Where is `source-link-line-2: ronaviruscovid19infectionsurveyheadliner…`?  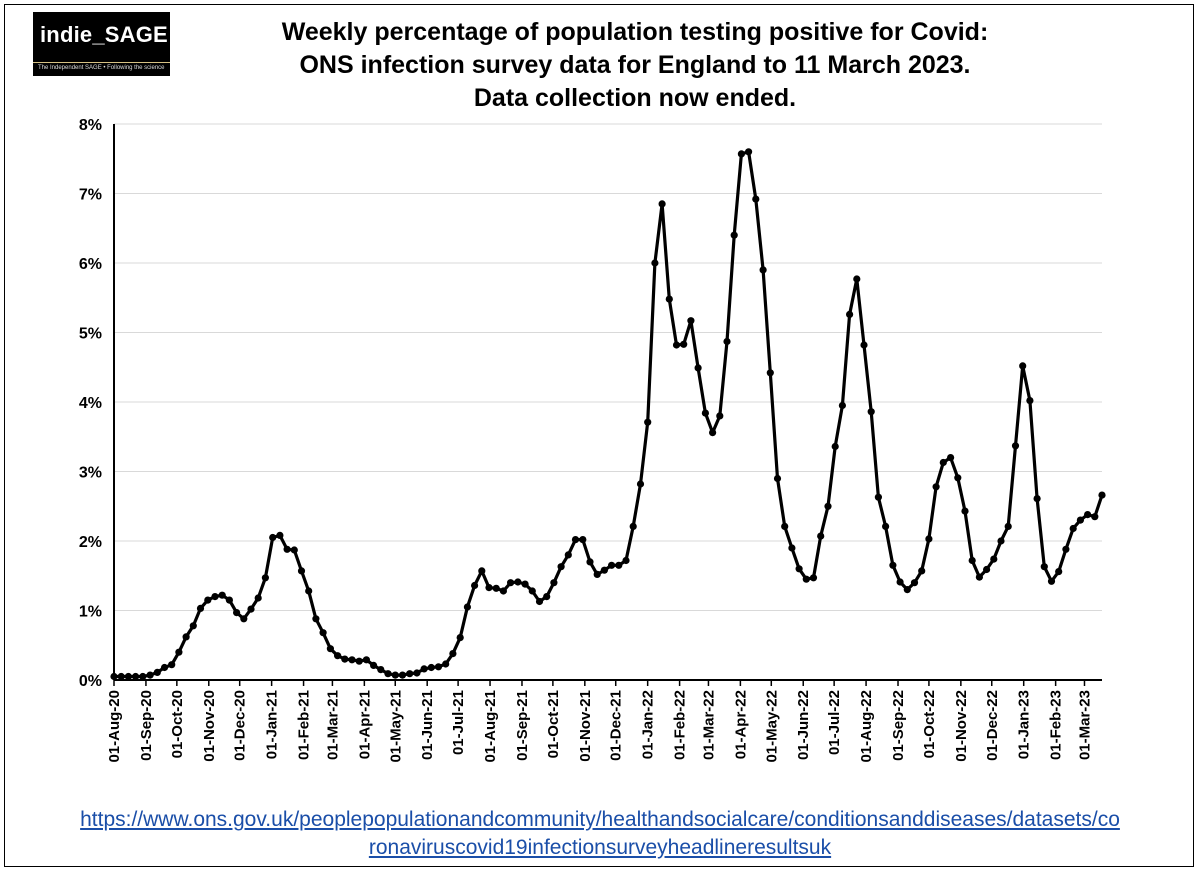
source-link-line-2: ronaviruscovid19infectionsurveyheadliner… is located at coordinates (600, 847).